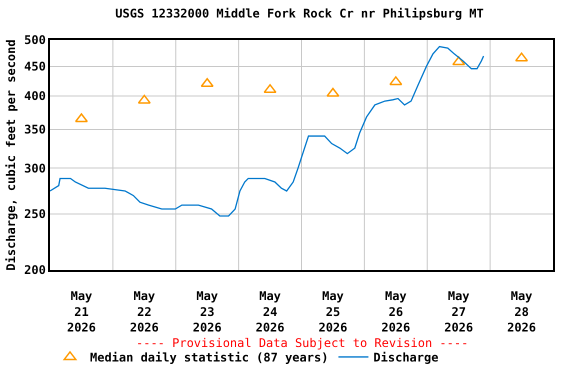 This screenshot has height=384, width=576. What do you see at coordinates (11, 155) in the screenshot?
I see `y-axis-title: Discharge, cubic feet per second` at bounding box center [11, 155].